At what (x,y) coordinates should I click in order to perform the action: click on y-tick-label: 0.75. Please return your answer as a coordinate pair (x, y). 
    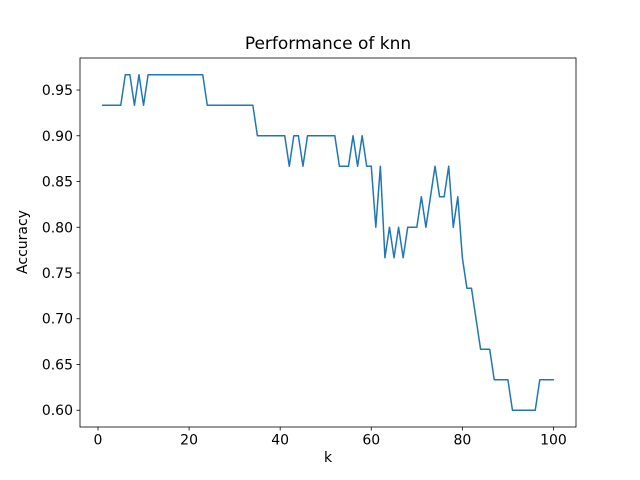
    Looking at the image, I should click on (57, 274).